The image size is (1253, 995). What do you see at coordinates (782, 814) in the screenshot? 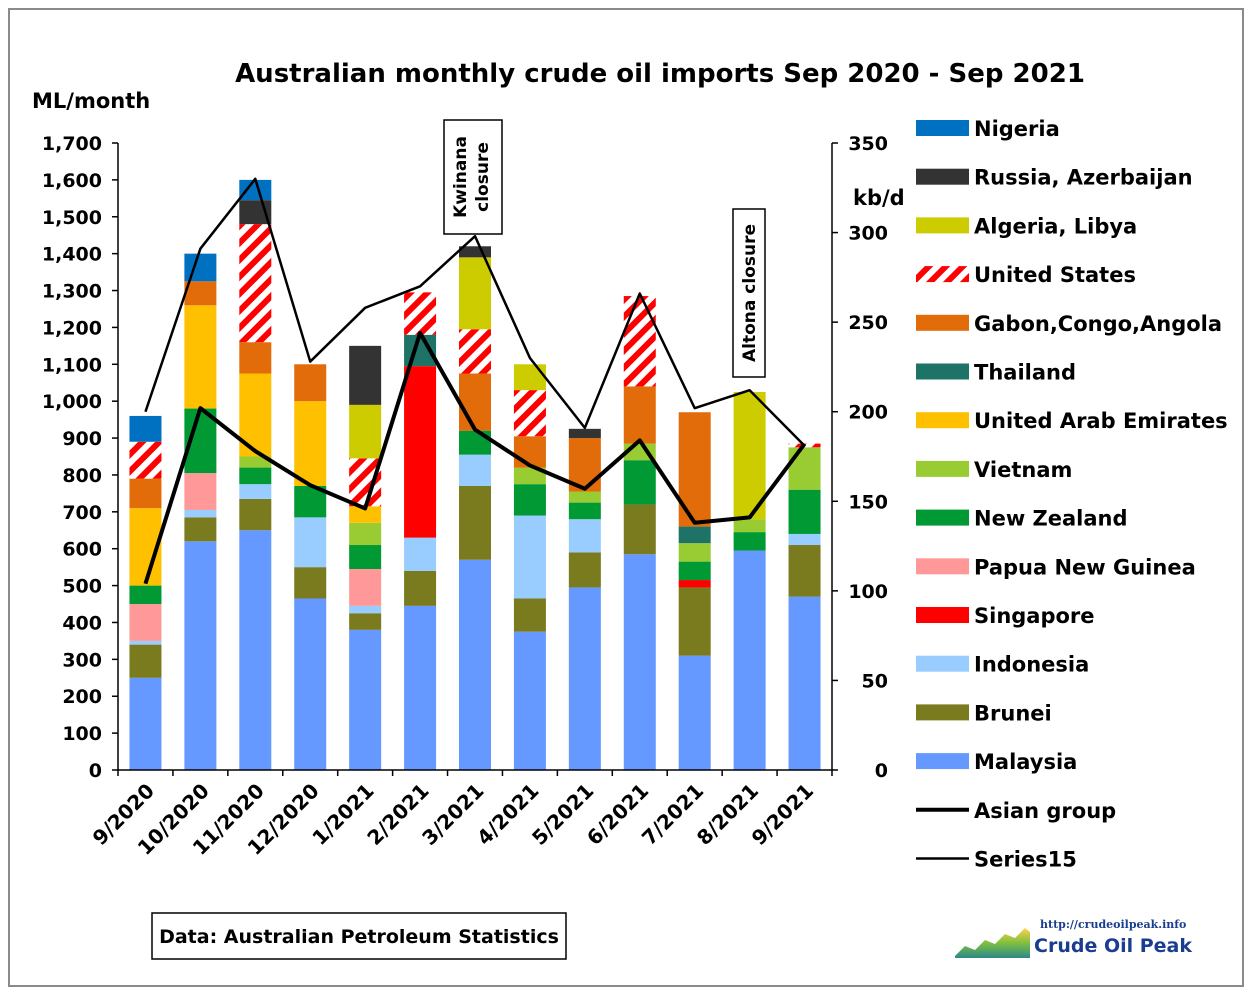
I see `x-tick-label: 9/2021` at bounding box center [782, 814].